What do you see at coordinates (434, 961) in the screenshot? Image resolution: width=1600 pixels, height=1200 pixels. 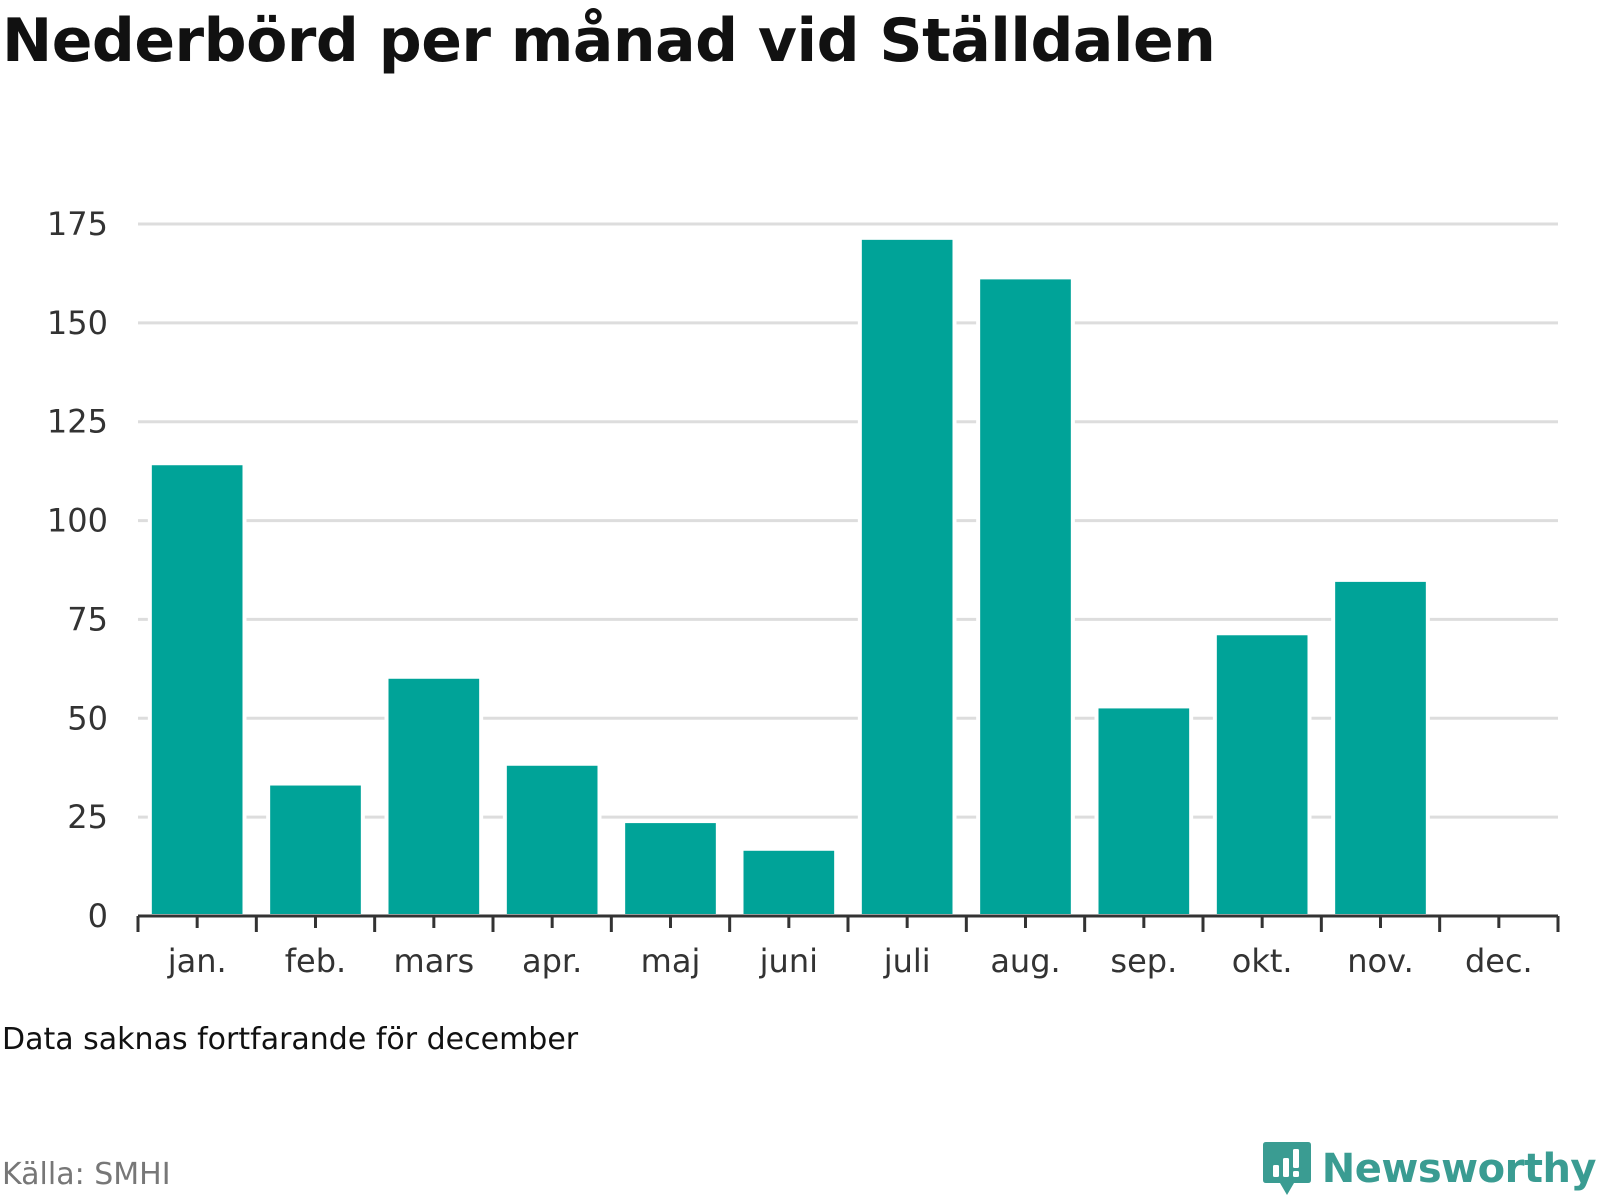 I see `x-tick-label: mars` at bounding box center [434, 961].